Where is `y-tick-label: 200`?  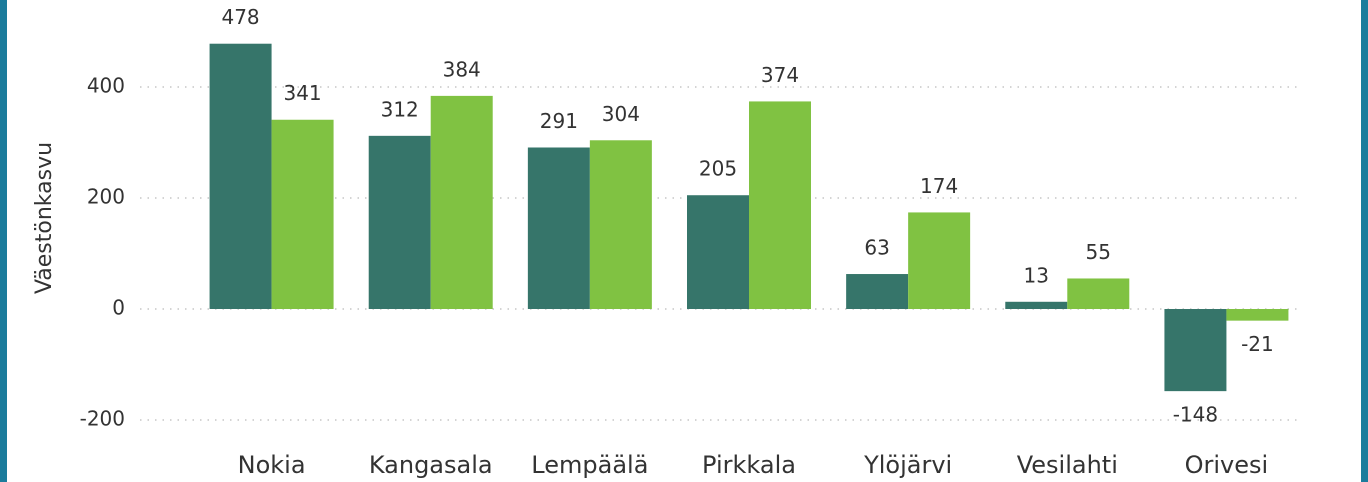
y-tick-label: 200 is located at coordinates (106, 197).